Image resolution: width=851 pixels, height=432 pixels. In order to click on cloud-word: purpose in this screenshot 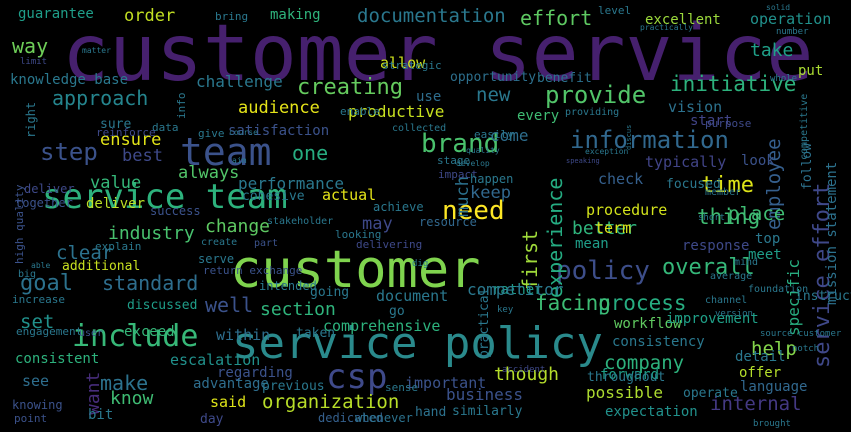, I will do `click(728, 123)`.